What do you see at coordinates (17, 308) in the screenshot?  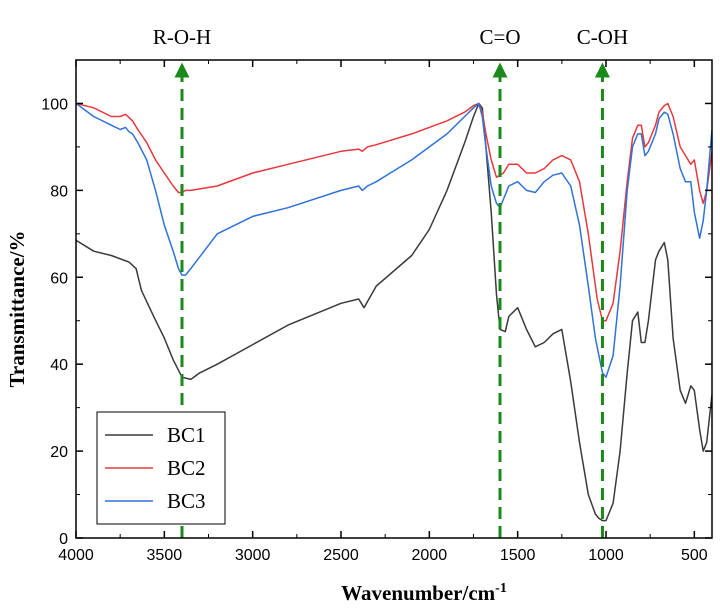 I see `y-axis-title: Transmittance/%` at bounding box center [17, 308].